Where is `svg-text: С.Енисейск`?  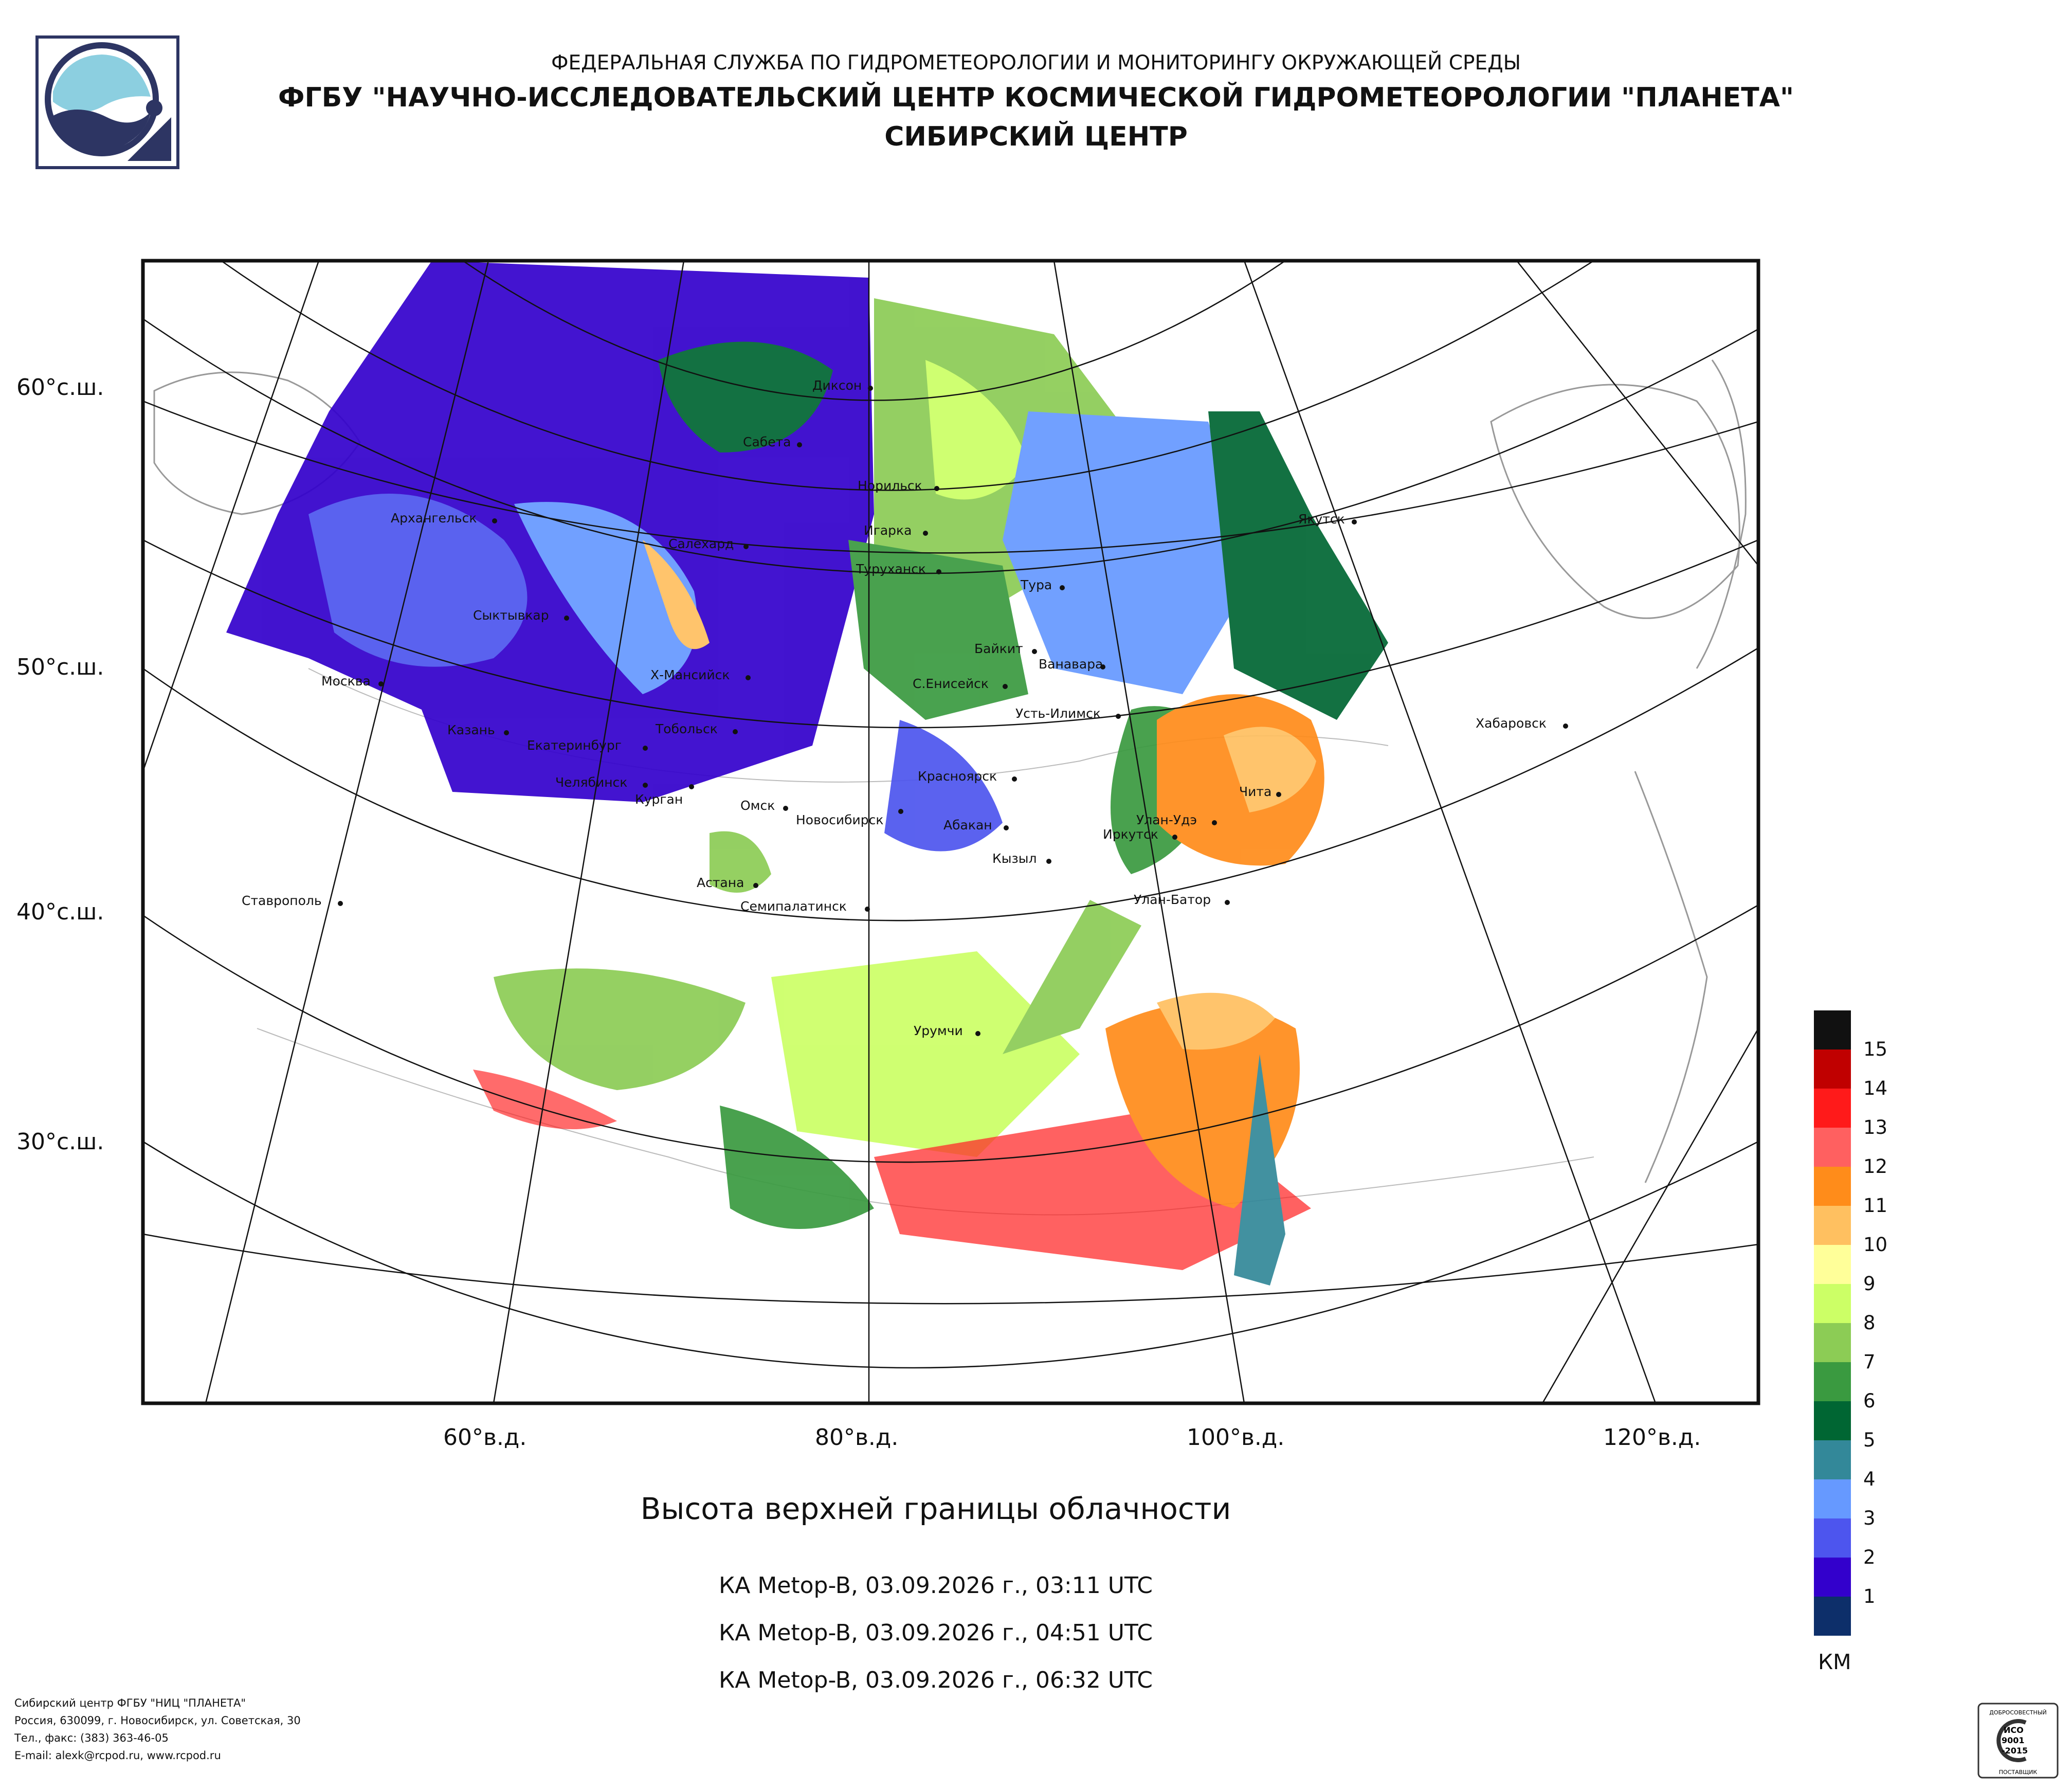 svg-text: С.Енисейск is located at coordinates (951, 683).